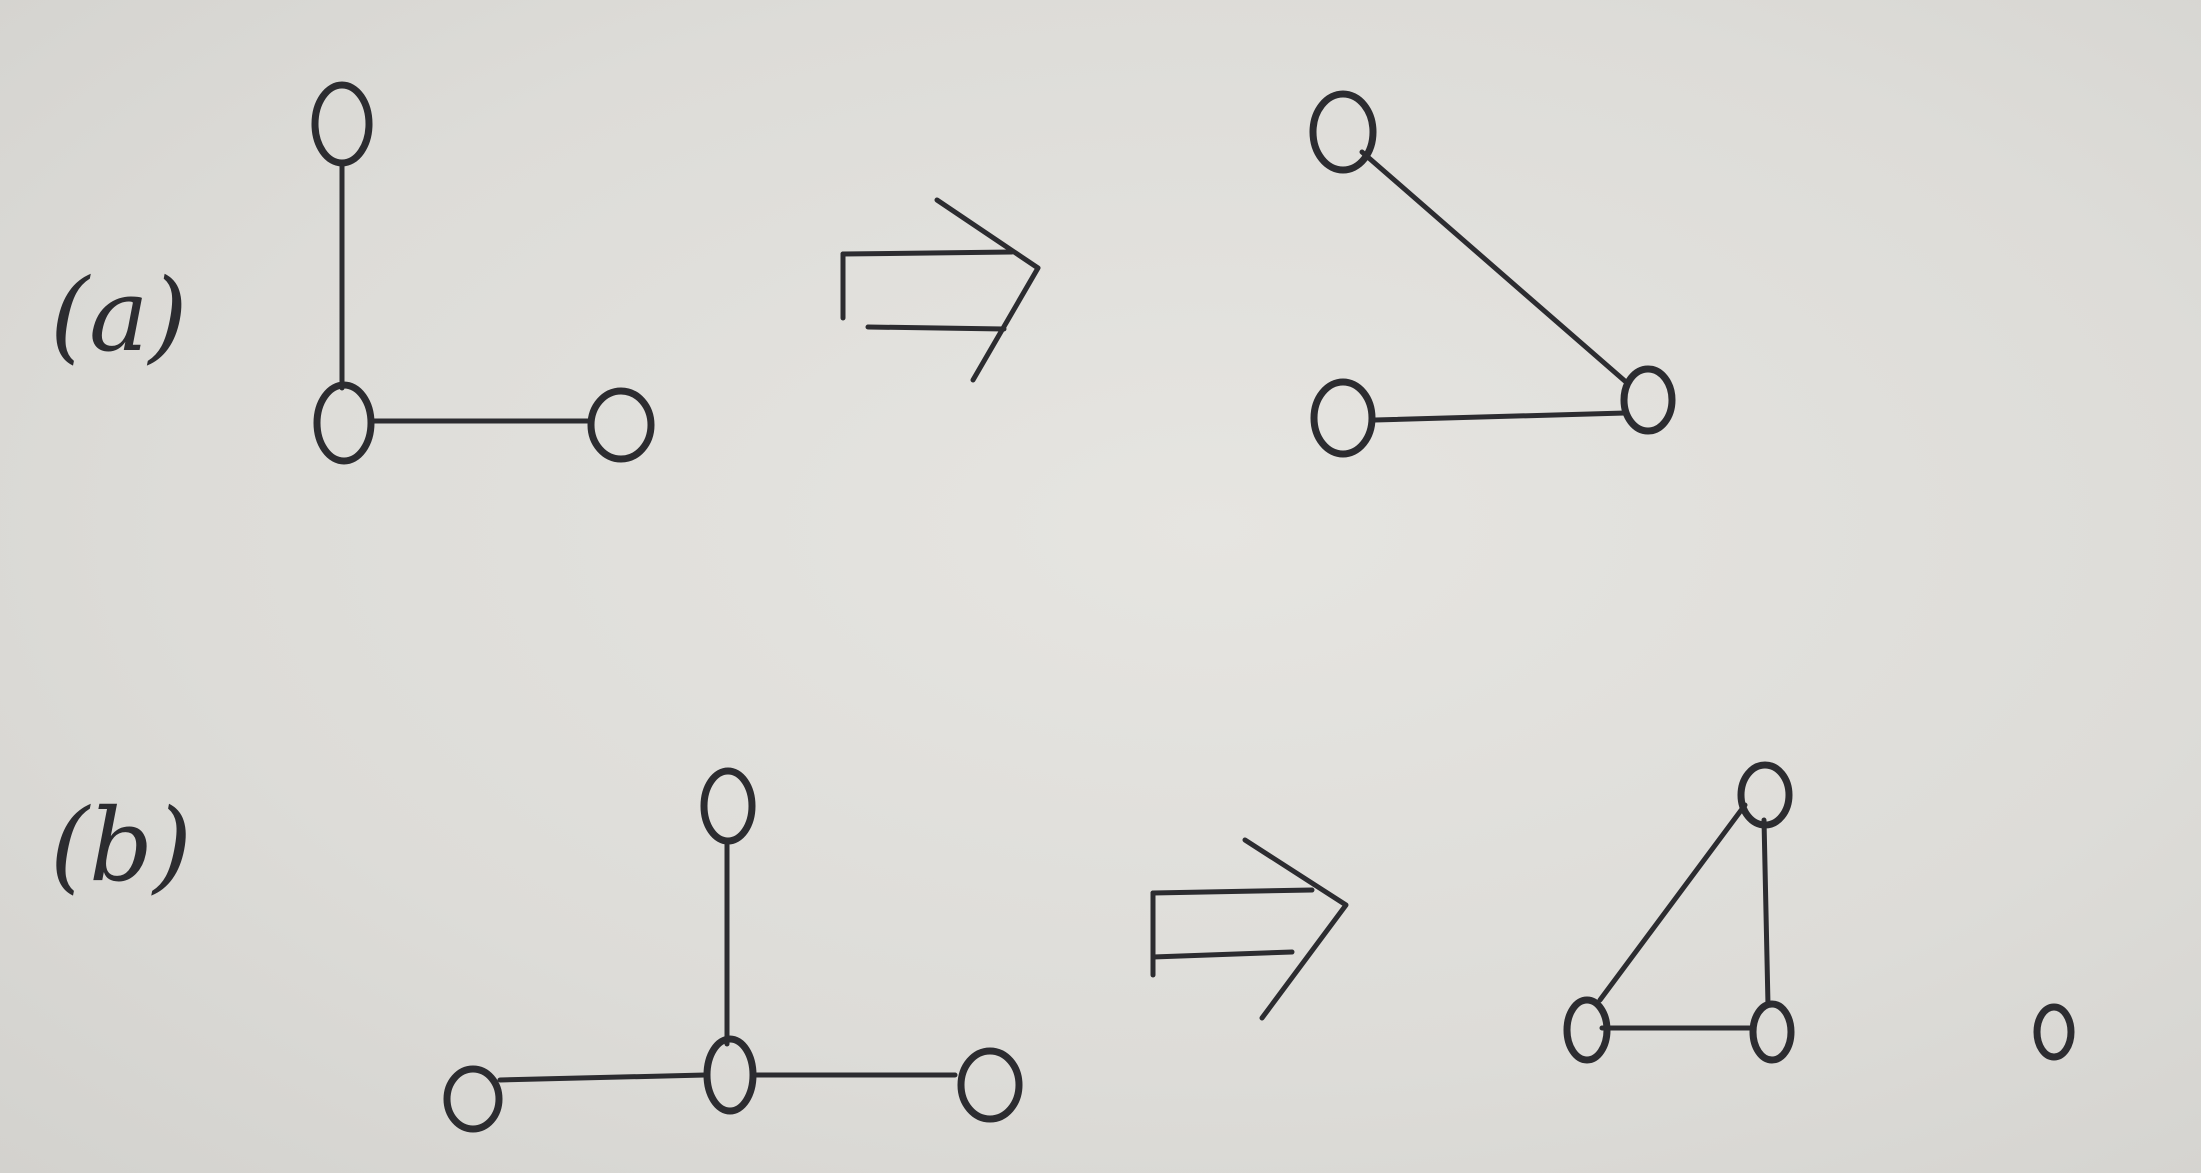 This screenshot has width=2201, height=1173. Describe the element at coordinates (121, 845) in the screenshot. I see `panel-b-label: (b)` at that location.